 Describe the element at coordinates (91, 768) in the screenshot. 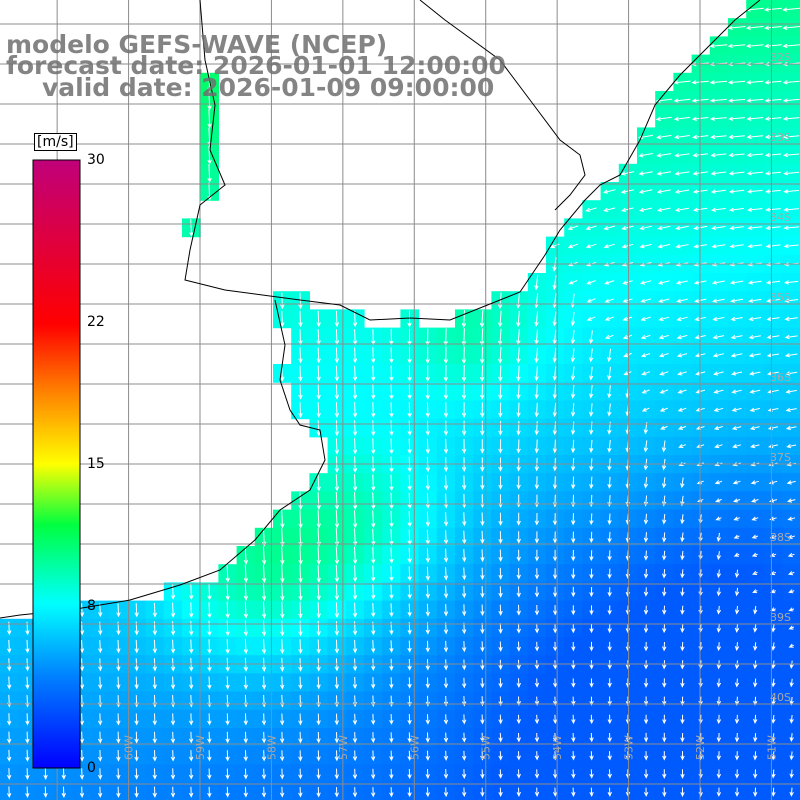

I see `colorbar-tick-label: 0` at that location.